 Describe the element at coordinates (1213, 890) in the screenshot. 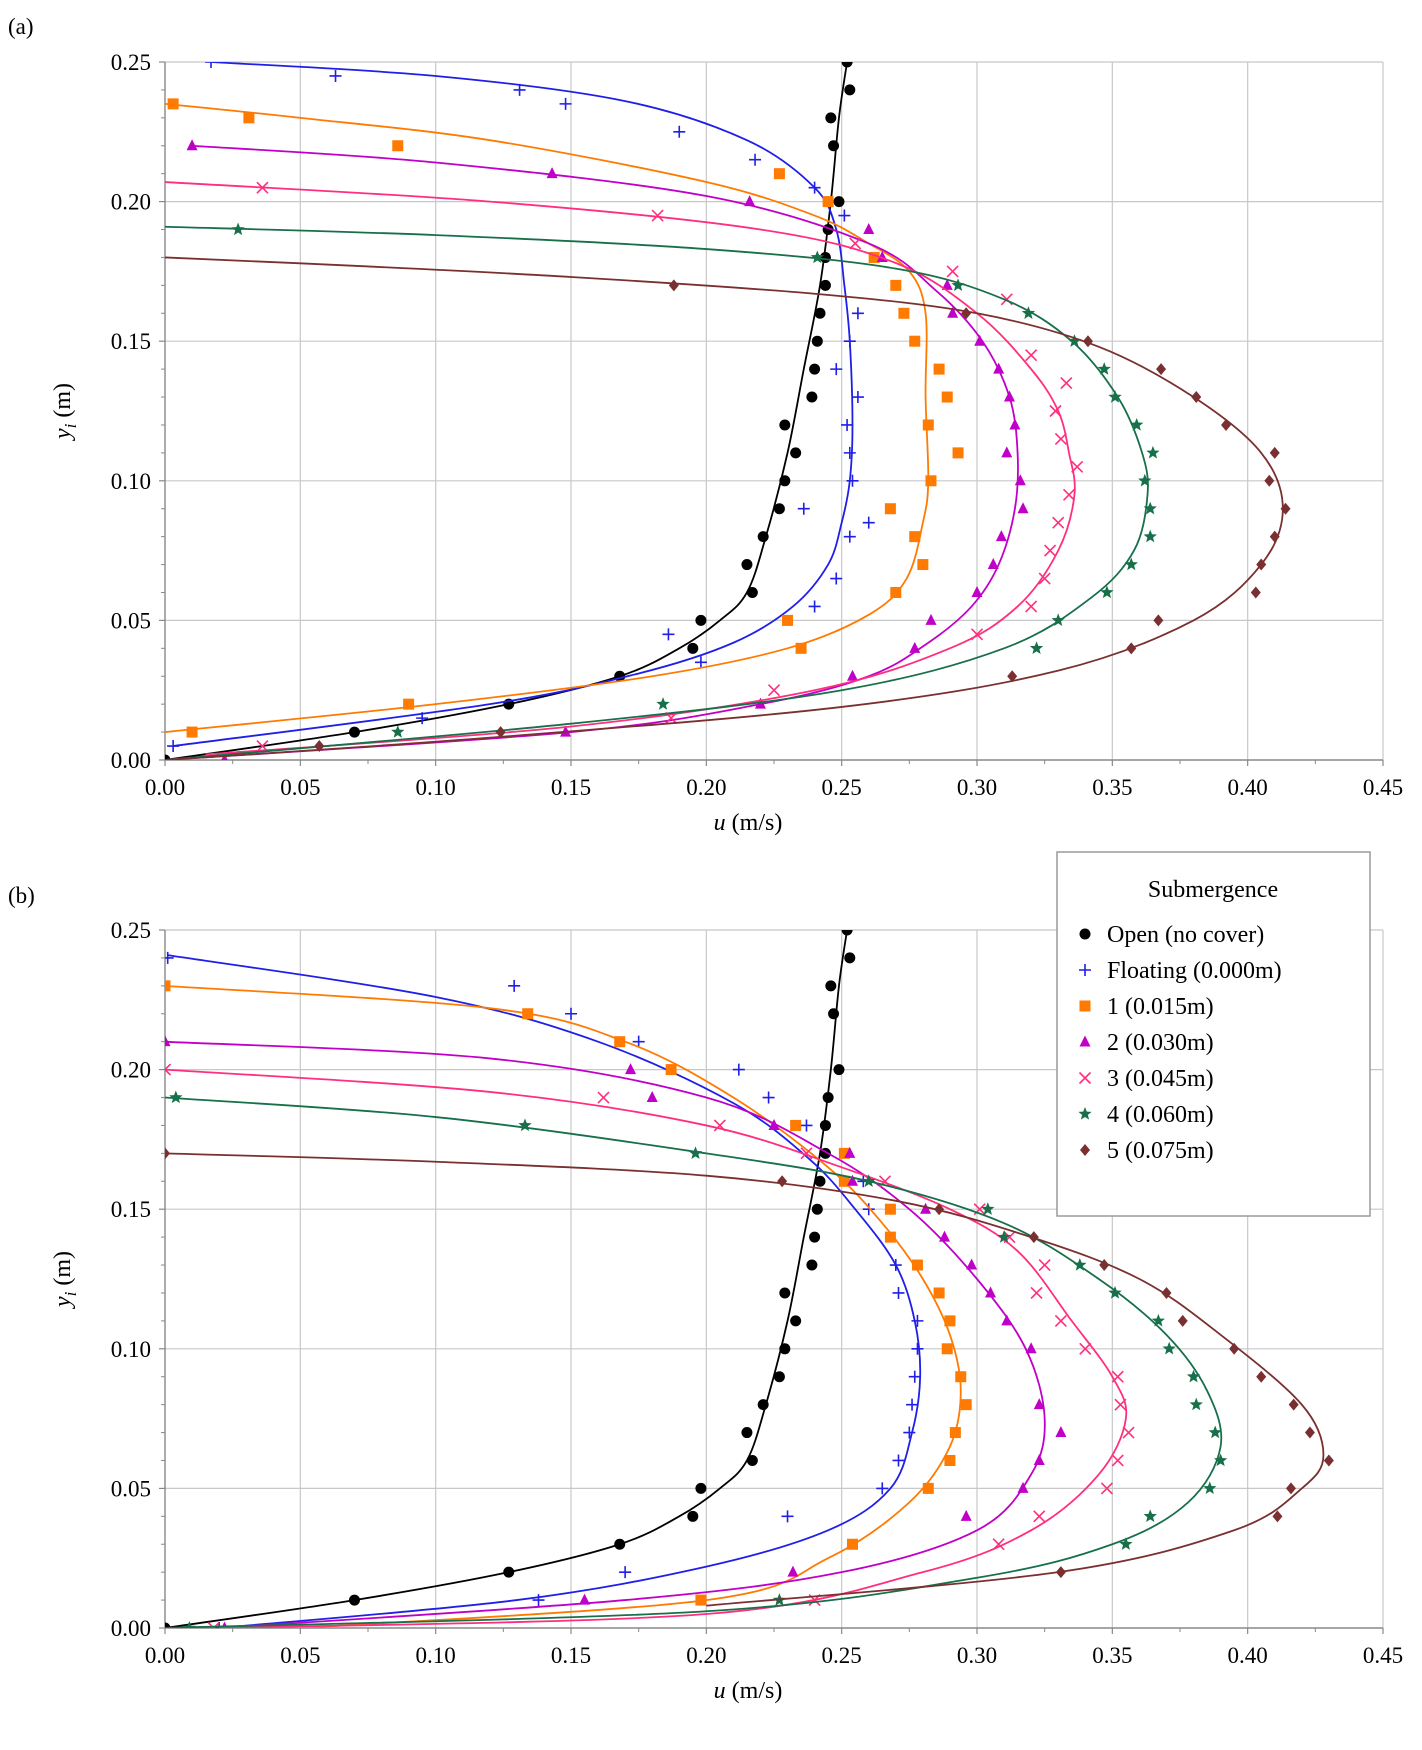

I see `legend-title: Submergence` at that location.